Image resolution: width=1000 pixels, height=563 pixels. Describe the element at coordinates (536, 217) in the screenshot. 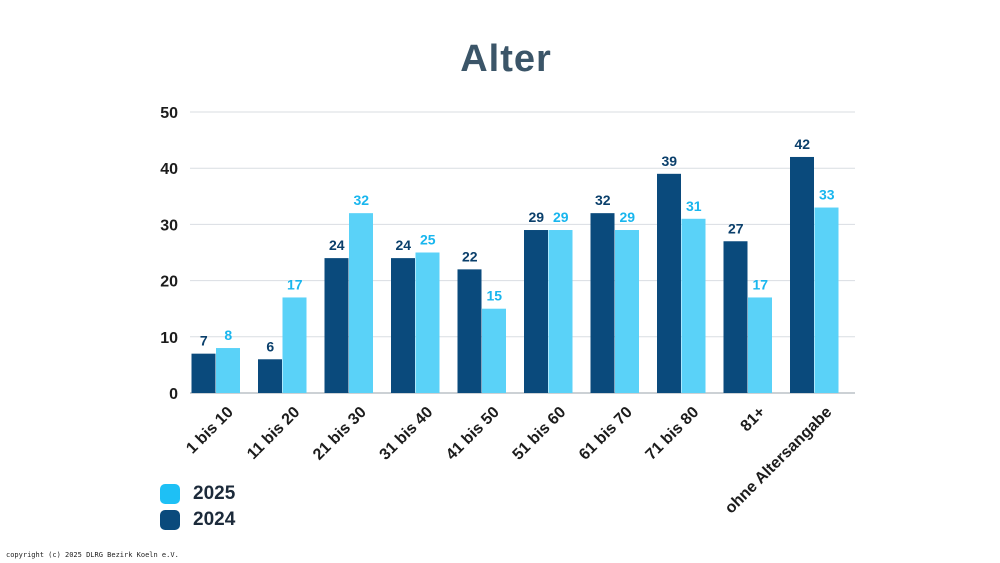

I see `data-label-2024-5: 29` at that location.